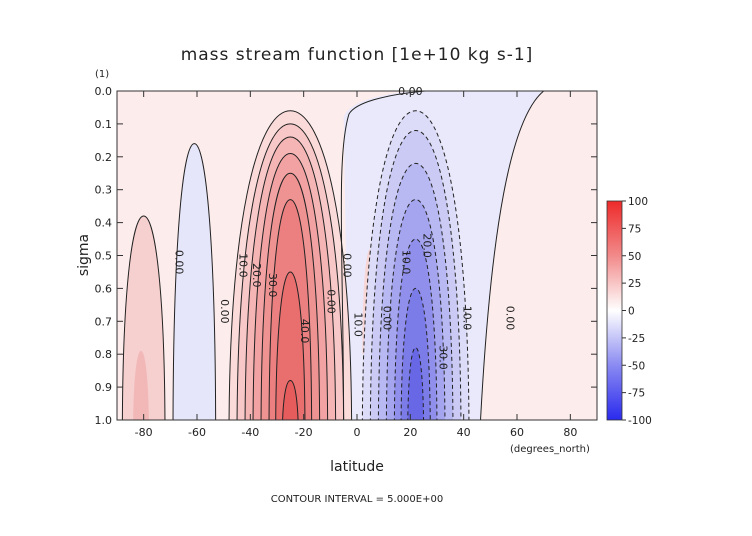 This screenshot has width=752, height=536. I want to click on x-tick-label: 60, so click(517, 432).